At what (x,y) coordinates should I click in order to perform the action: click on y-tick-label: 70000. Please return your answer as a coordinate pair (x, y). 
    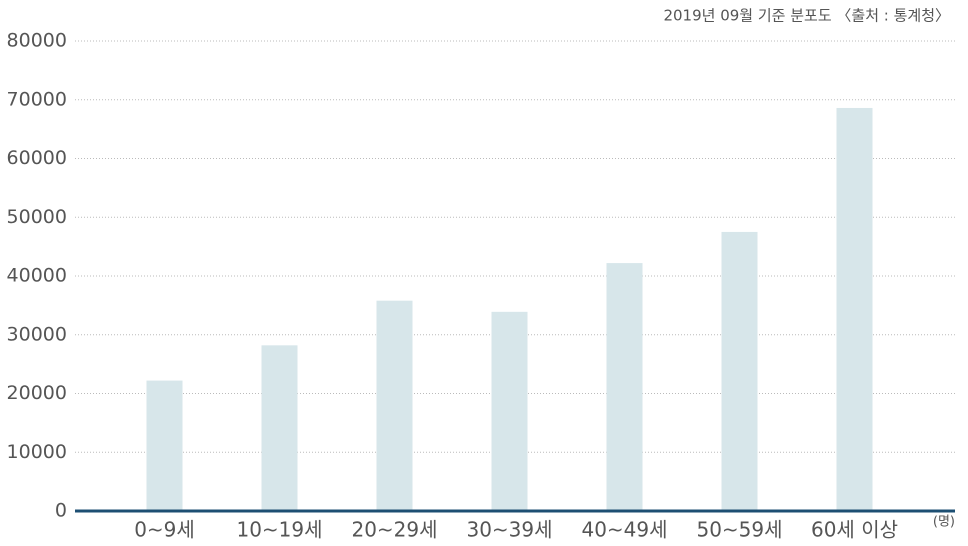
    Looking at the image, I should click on (37, 99).